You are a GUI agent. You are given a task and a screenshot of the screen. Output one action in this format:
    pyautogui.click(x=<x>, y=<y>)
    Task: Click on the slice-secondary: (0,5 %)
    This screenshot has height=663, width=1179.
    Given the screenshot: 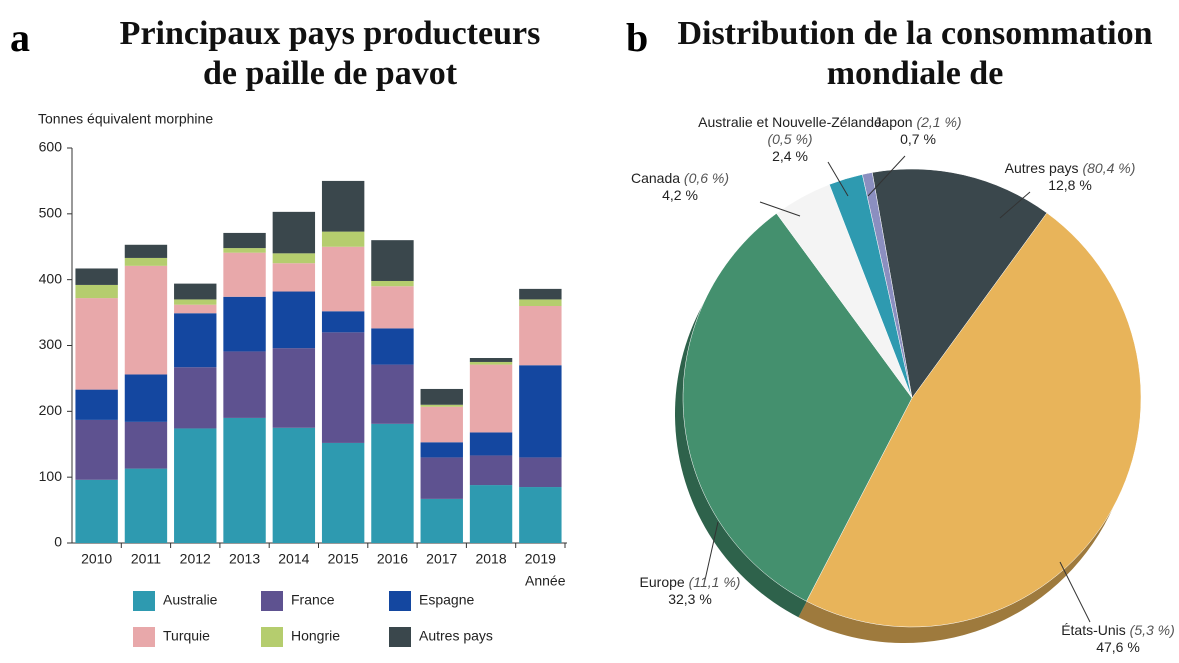 What is the action you would take?
    pyautogui.click(x=790, y=139)
    